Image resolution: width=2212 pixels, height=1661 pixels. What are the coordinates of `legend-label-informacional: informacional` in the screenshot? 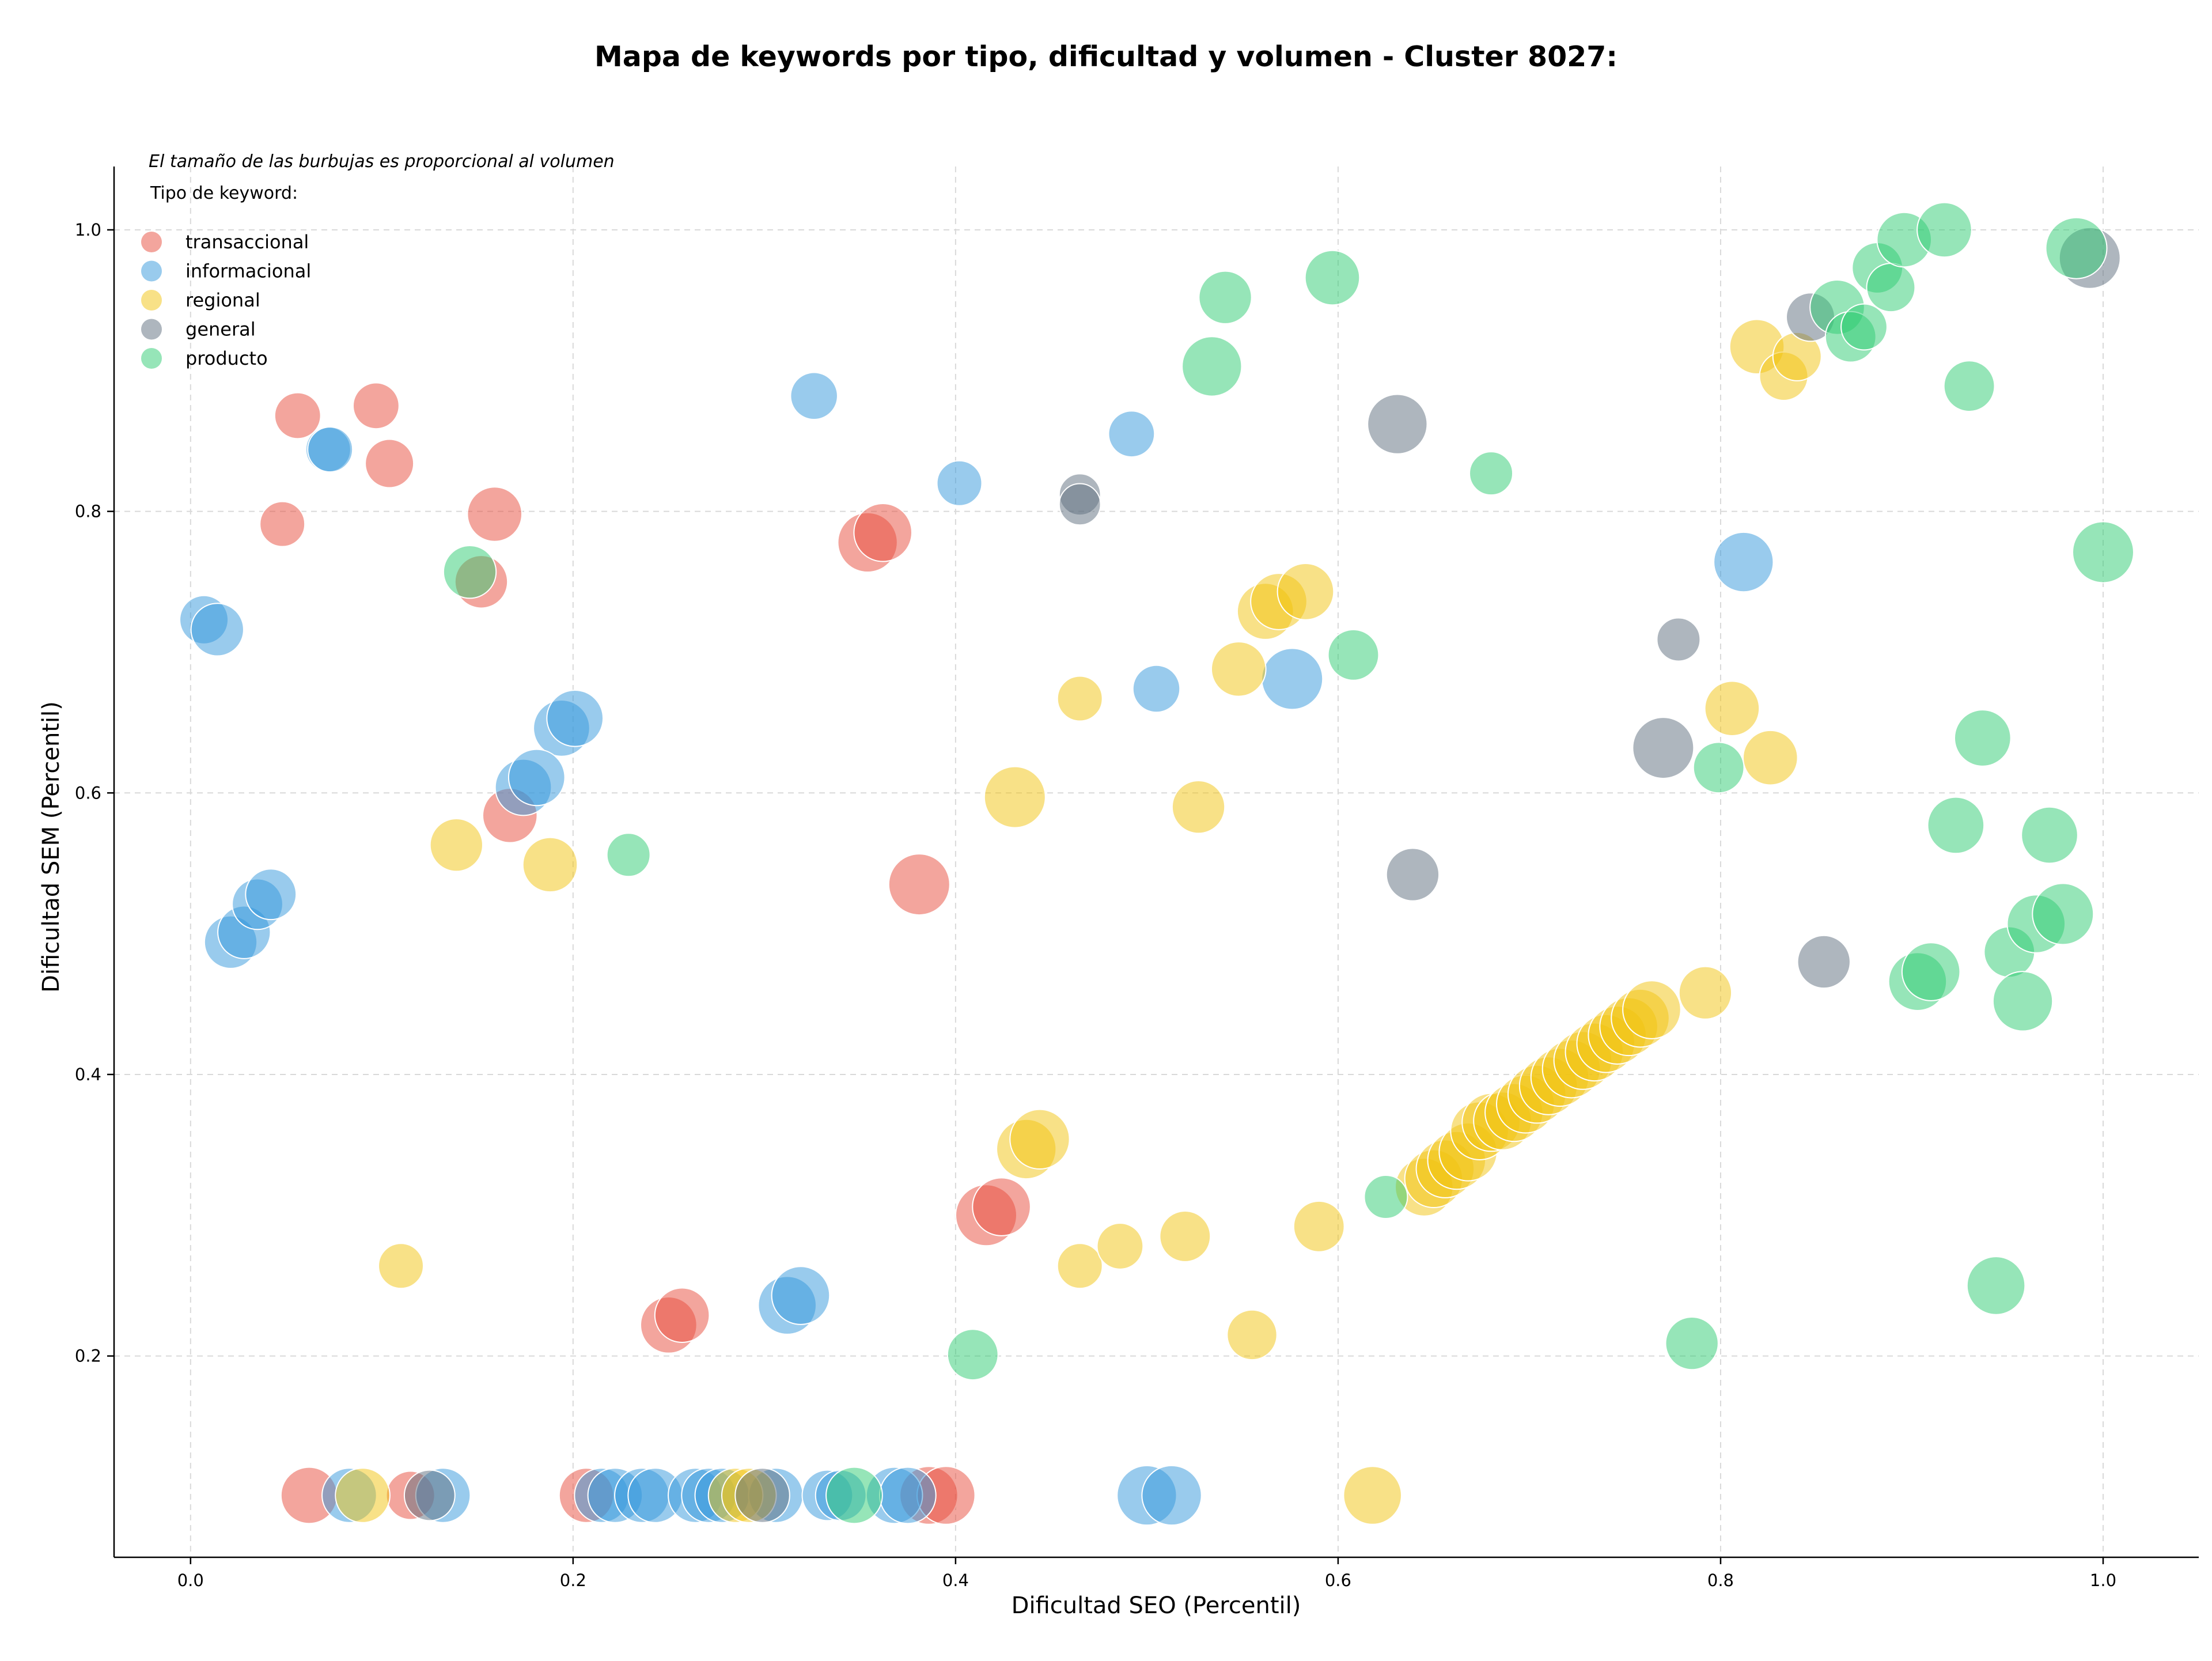 It's located at (248, 271).